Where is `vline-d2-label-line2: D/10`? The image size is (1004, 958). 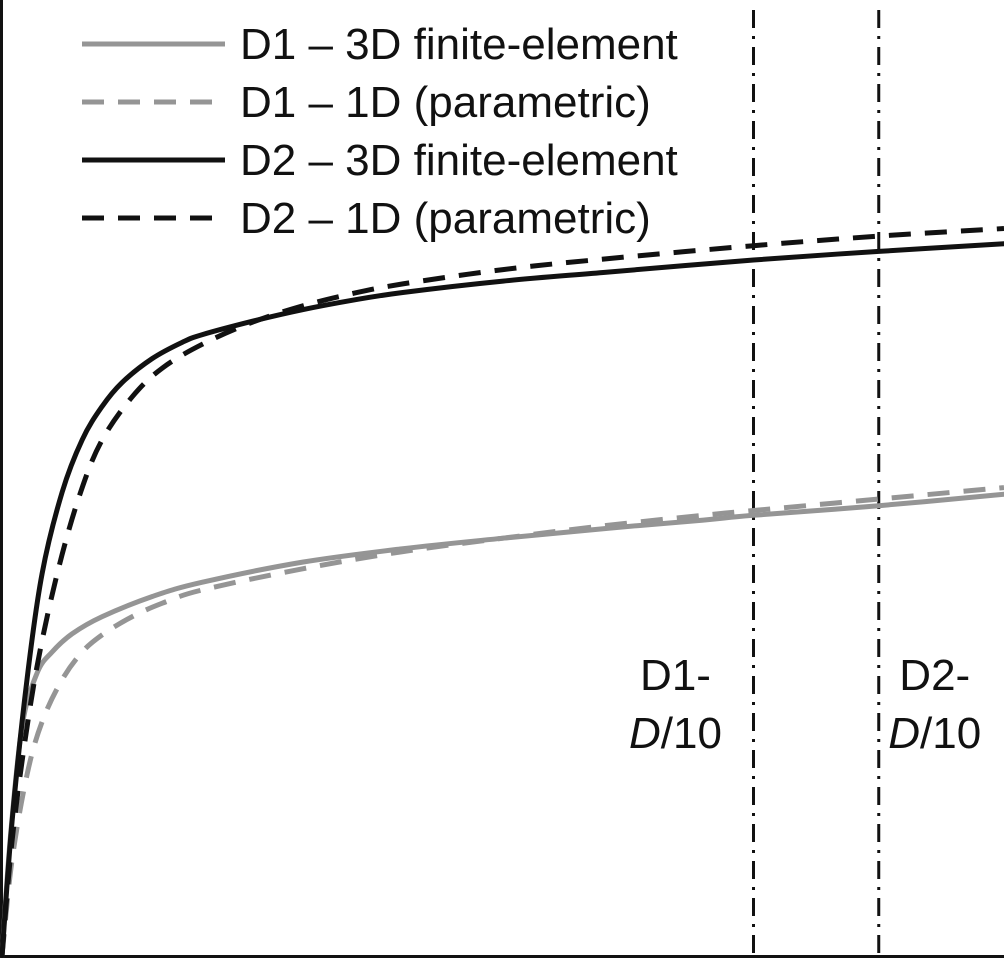 vline-d2-label-line2: D/10 is located at coordinates (934, 733).